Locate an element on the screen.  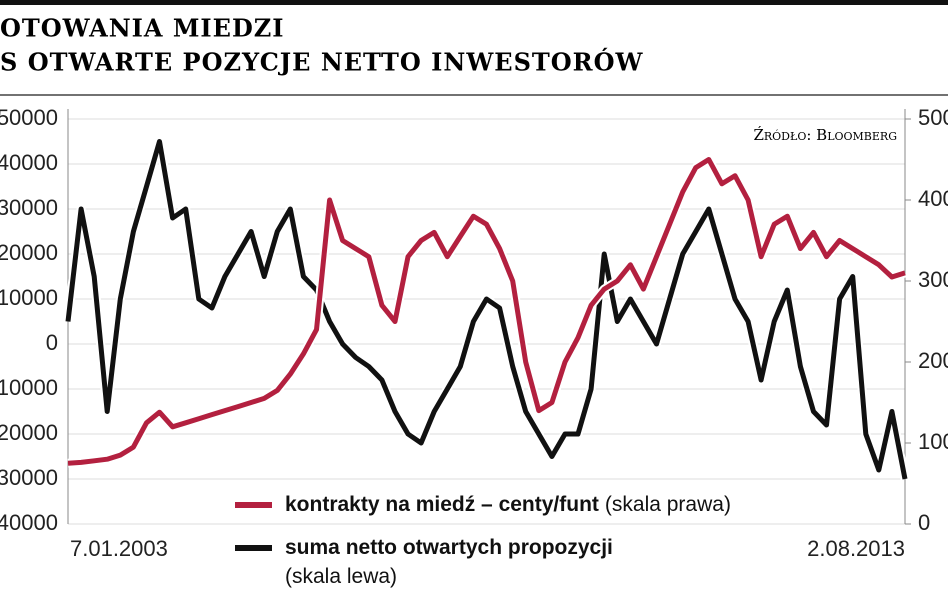
legend-scale: (skala lewa) is located at coordinates (341, 576).